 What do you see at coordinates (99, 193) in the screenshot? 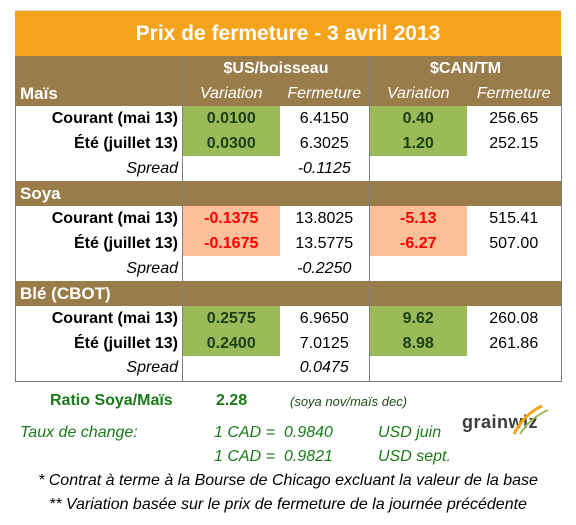
I see `section-label-soya: Soya` at bounding box center [99, 193].